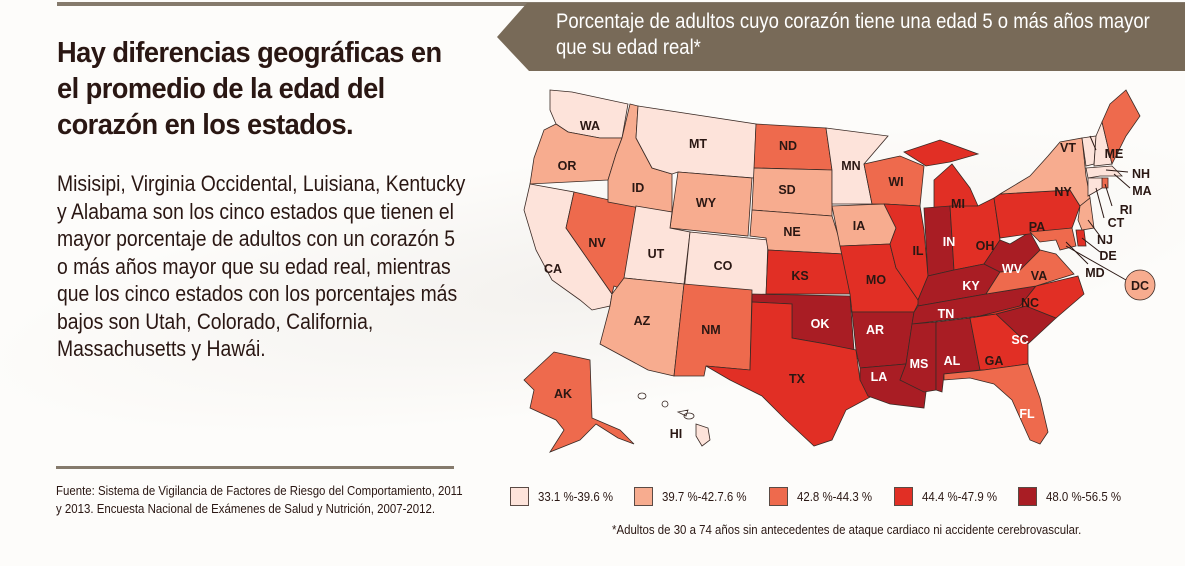 Image resolution: width=1185 pixels, height=566 pixels. I want to click on legend-label: 42.8 %-44.3 %, so click(835, 496).